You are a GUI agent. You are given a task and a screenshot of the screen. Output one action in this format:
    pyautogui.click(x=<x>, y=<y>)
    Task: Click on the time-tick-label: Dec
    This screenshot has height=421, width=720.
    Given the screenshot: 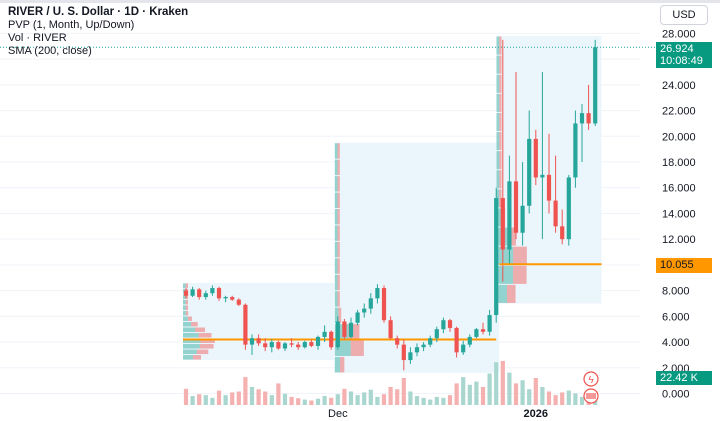 What is the action you would take?
    pyautogui.click(x=338, y=414)
    